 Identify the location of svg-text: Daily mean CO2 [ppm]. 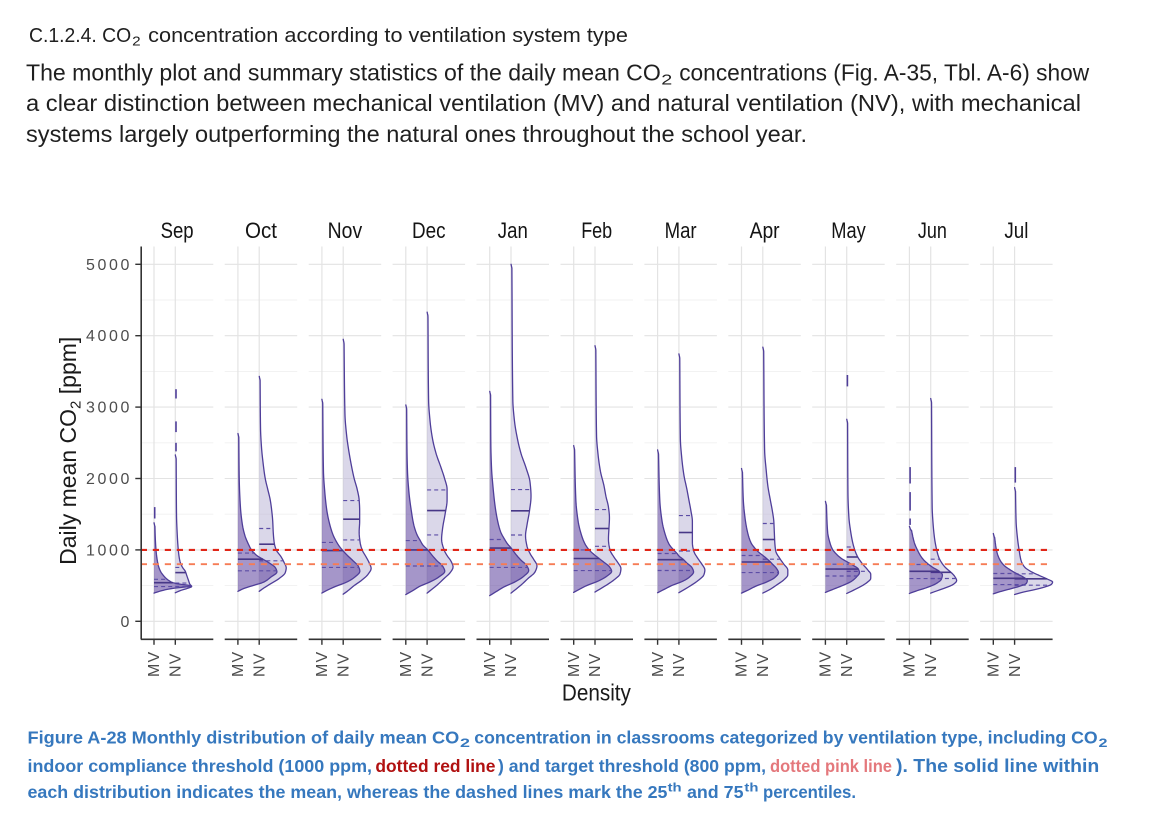
(70, 451).